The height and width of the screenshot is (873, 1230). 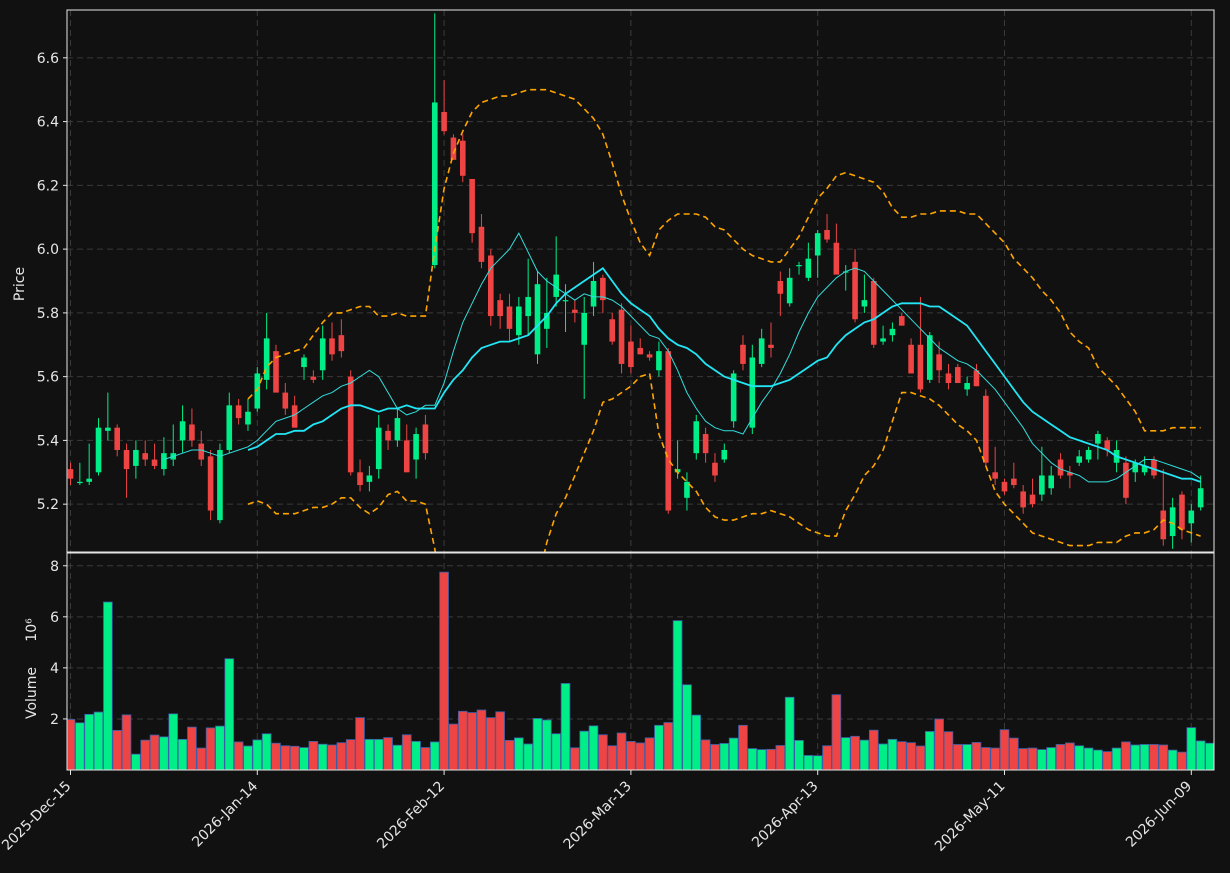 What do you see at coordinates (48, 314) in the screenshot?
I see `price-tick-label: 5.8` at bounding box center [48, 314].